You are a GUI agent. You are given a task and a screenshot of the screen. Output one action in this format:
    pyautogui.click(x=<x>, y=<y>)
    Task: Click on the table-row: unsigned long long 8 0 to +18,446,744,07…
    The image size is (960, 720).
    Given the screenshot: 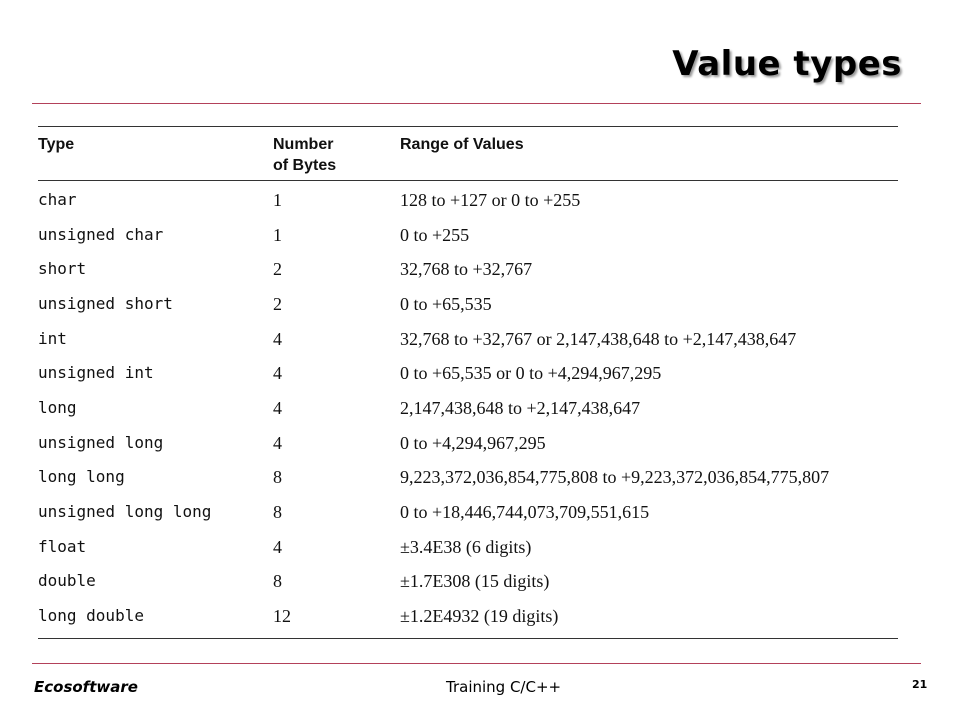 What is the action you would take?
    pyautogui.click(x=468, y=512)
    